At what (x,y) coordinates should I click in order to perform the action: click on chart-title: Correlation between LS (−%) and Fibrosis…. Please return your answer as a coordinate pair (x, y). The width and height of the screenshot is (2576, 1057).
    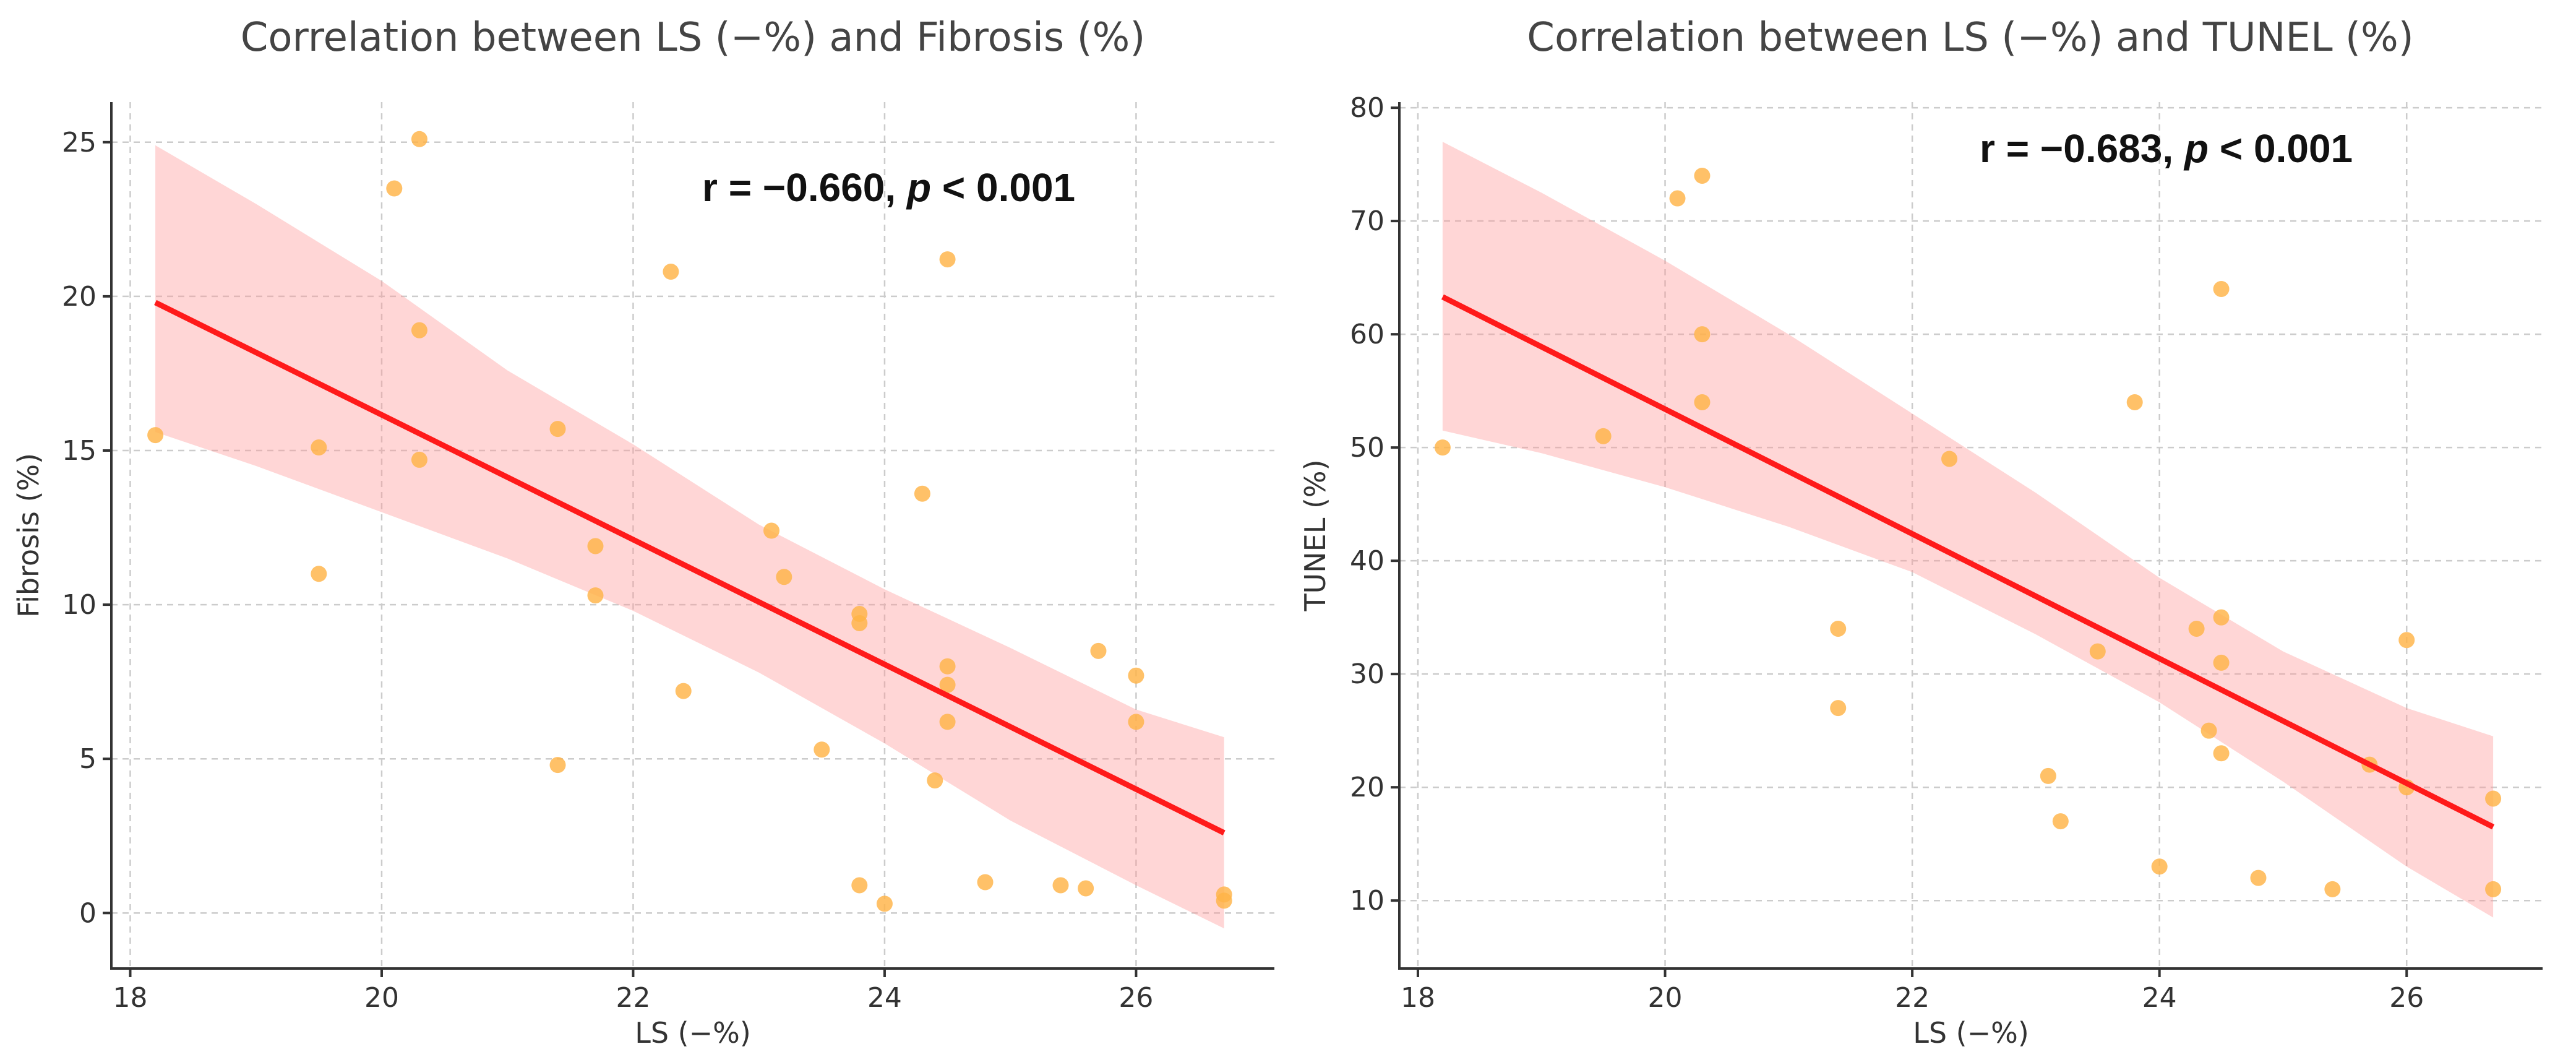
    Looking at the image, I should click on (693, 38).